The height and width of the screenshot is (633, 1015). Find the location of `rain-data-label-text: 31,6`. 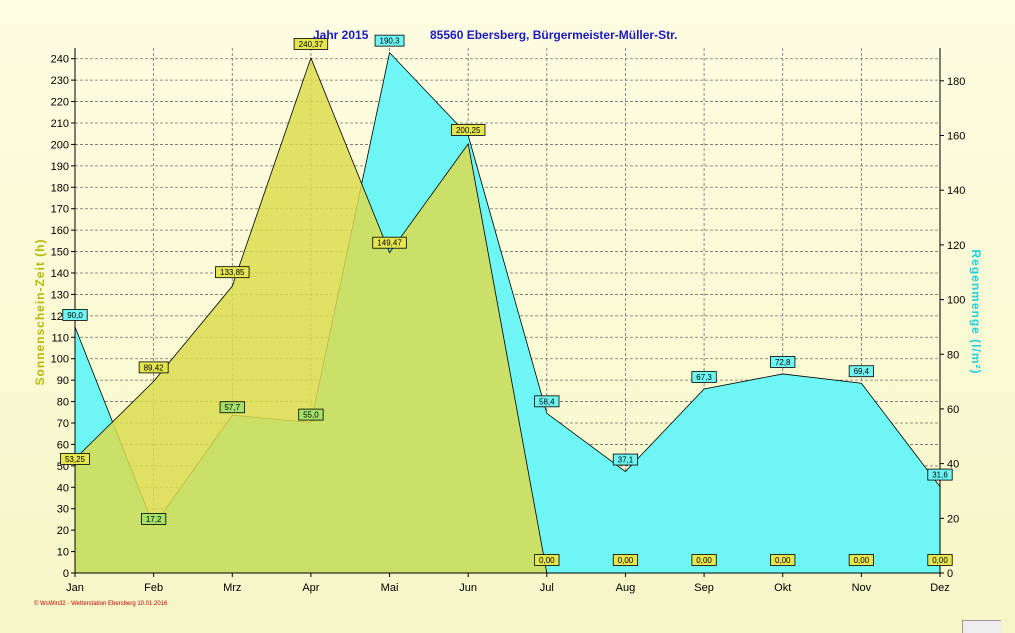

rain-data-label-text: 31,6 is located at coordinates (940, 475).